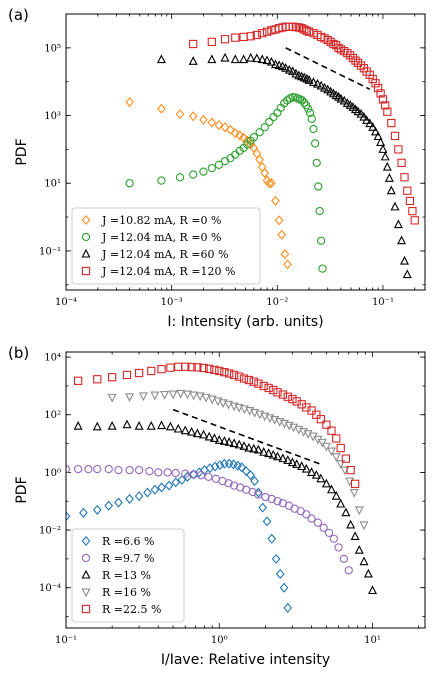 The image size is (436, 691). Describe the element at coordinates (126, 592) in the screenshot. I see `legend-label: R =16 %` at that location.